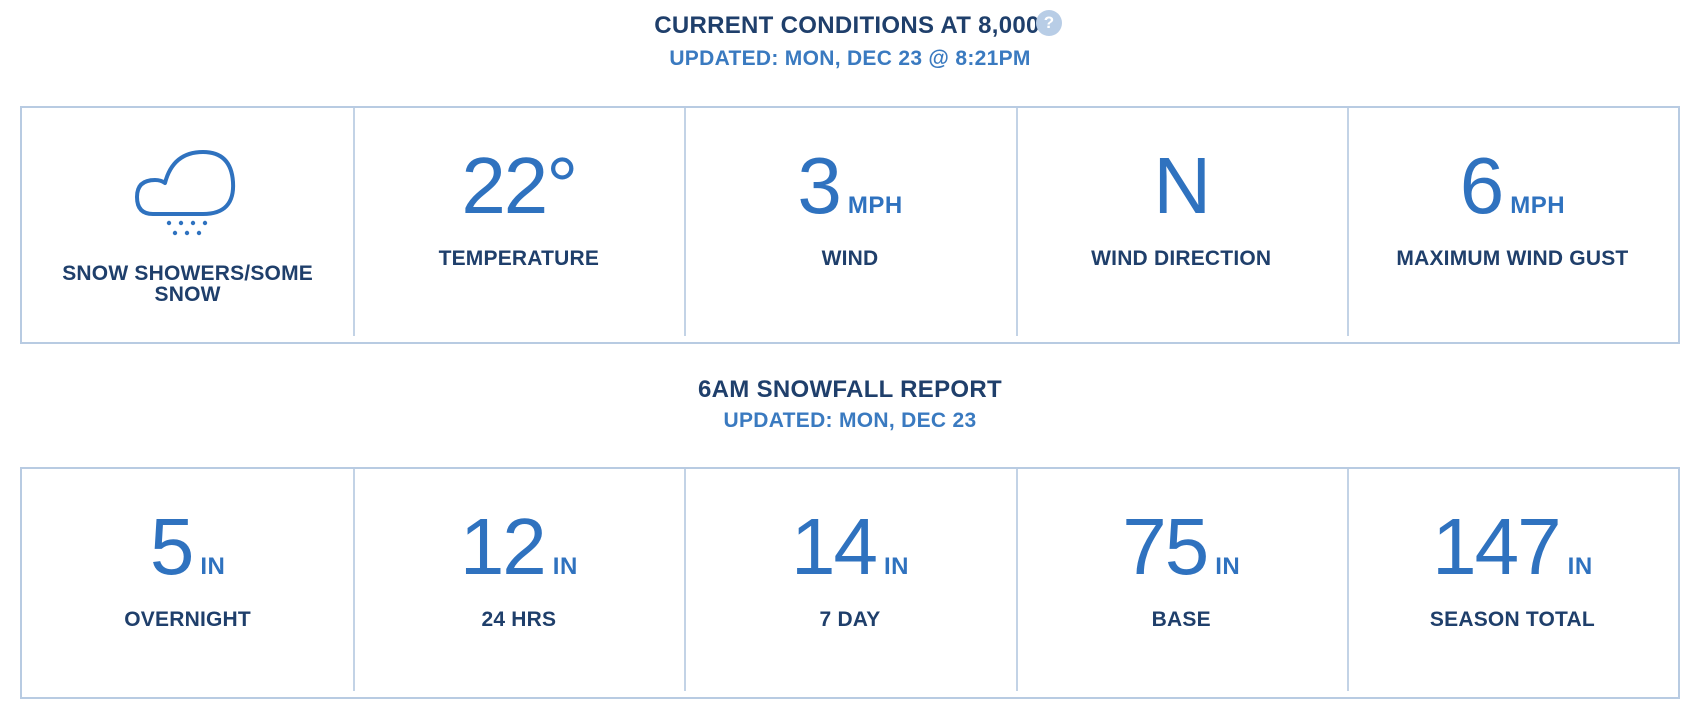 This screenshot has width=1700, height=718. I want to click on weather-label: SNOW SHOWERS/SOME SNOW, so click(187, 284).